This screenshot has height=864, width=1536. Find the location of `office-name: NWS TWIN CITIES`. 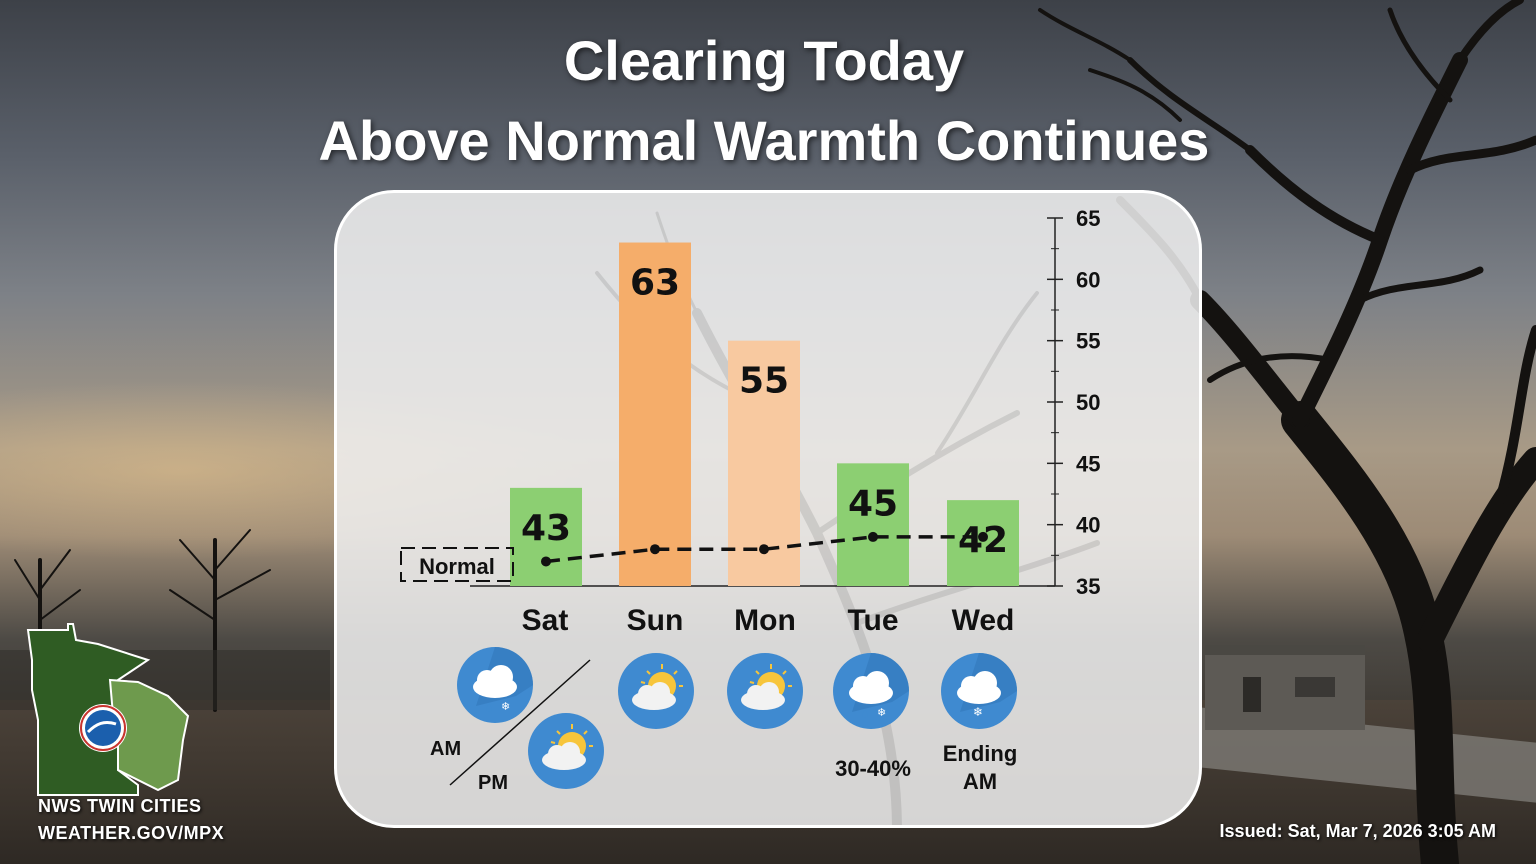

office-name: NWS TWIN CITIES is located at coordinates (120, 806).